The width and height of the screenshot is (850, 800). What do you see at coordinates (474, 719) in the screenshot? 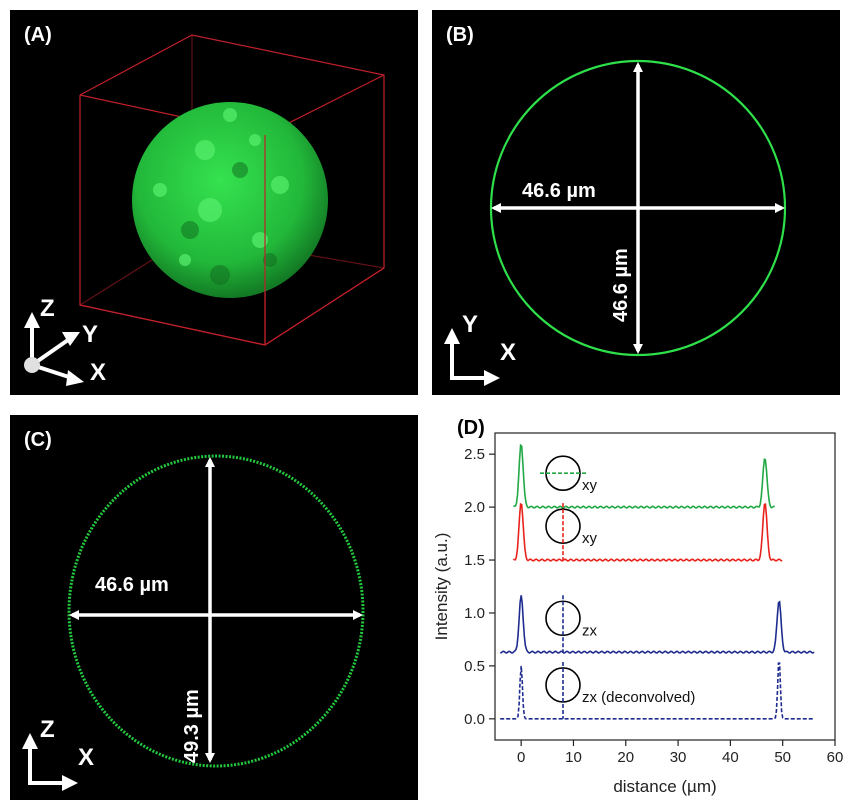
I see `y-tick-label: 0.0` at bounding box center [474, 719].